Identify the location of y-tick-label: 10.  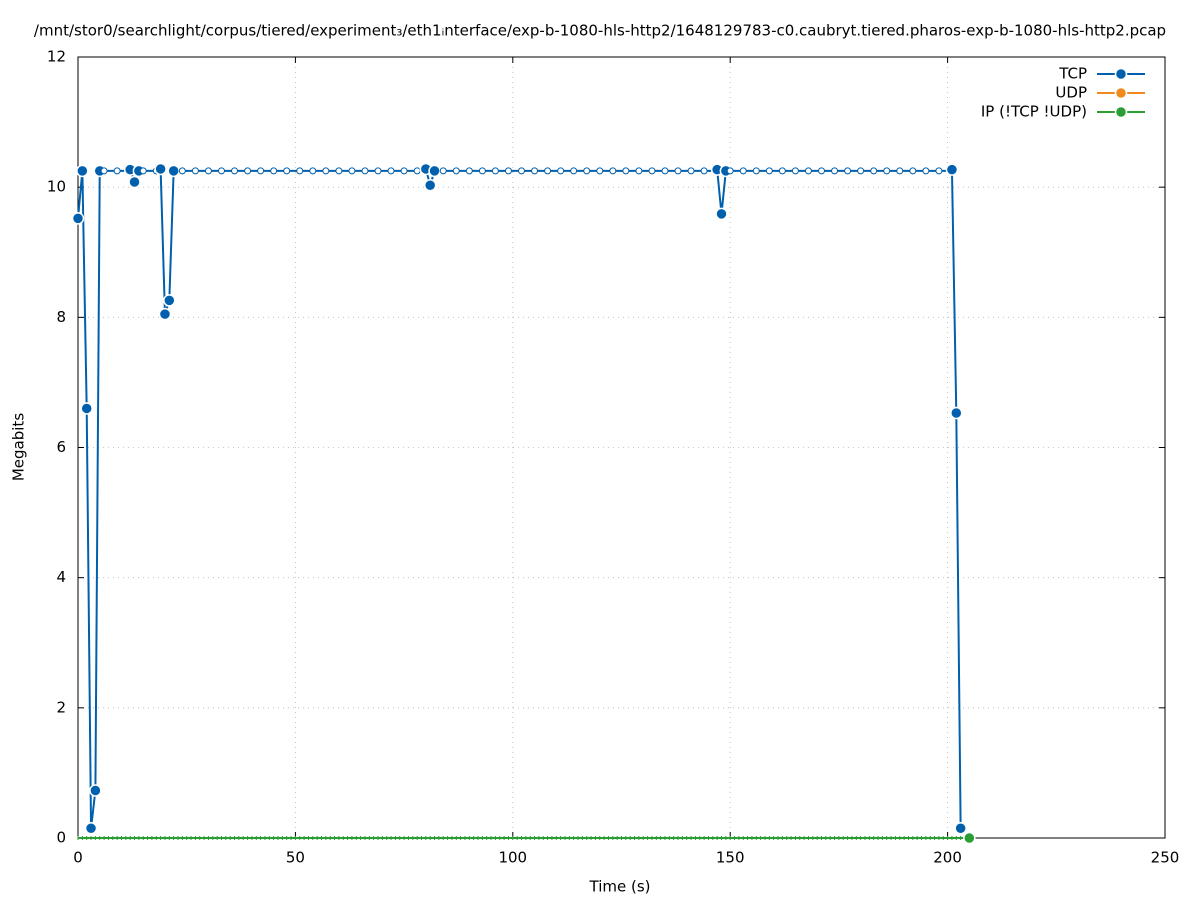
(56, 187).